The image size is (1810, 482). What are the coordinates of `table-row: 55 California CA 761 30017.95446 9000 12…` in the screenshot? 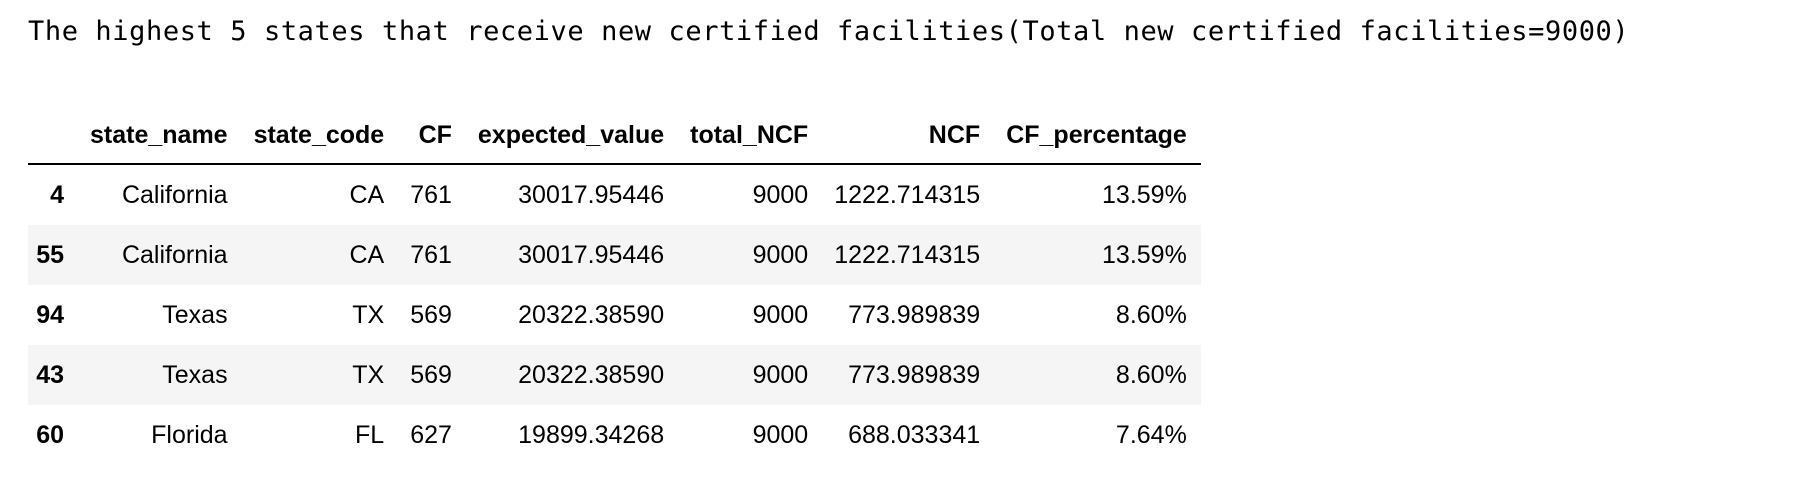 It's located at (614, 255).